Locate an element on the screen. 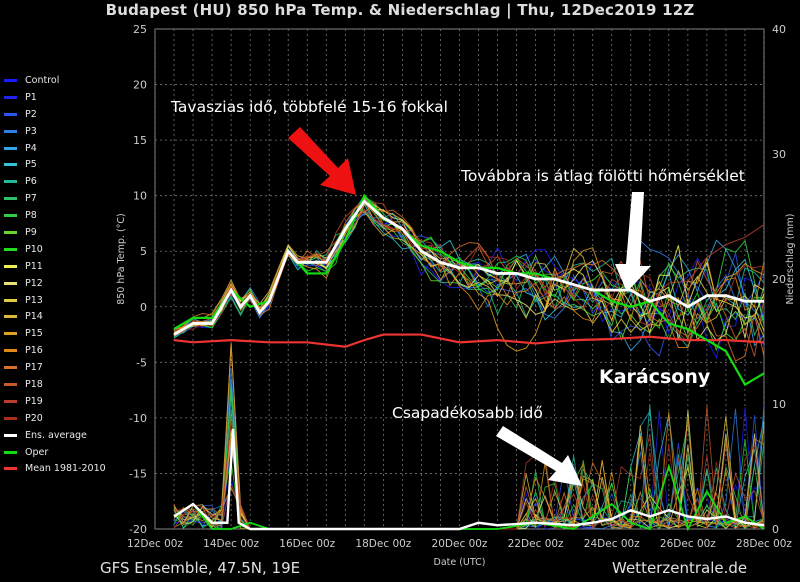  legend-item: P11 is located at coordinates (64, 266).